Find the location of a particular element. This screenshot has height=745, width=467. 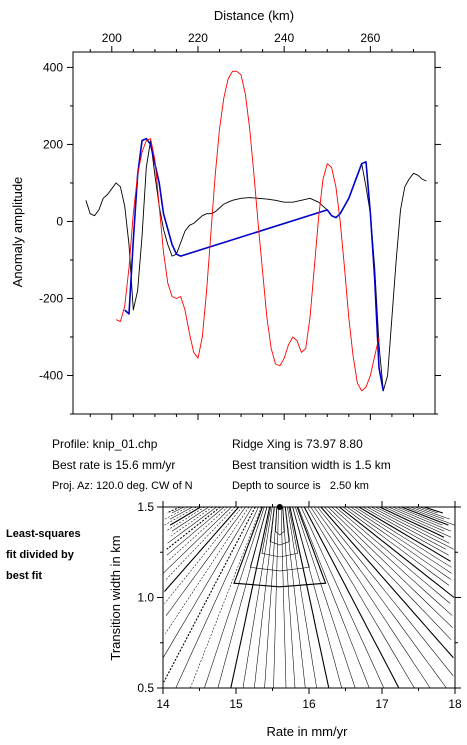

y-tick-label: 200 is located at coordinates (53, 144).